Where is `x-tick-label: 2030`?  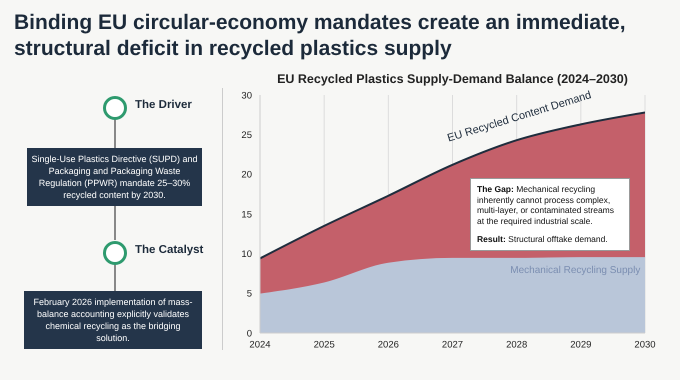
x-tick-label: 2030 is located at coordinates (645, 345).